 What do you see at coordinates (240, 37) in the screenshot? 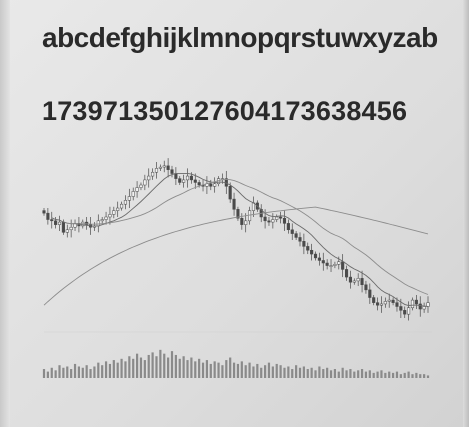
I see `alphabet-sample-text: abcdefghijklmnopqrstuwxyzab` at bounding box center [240, 37].